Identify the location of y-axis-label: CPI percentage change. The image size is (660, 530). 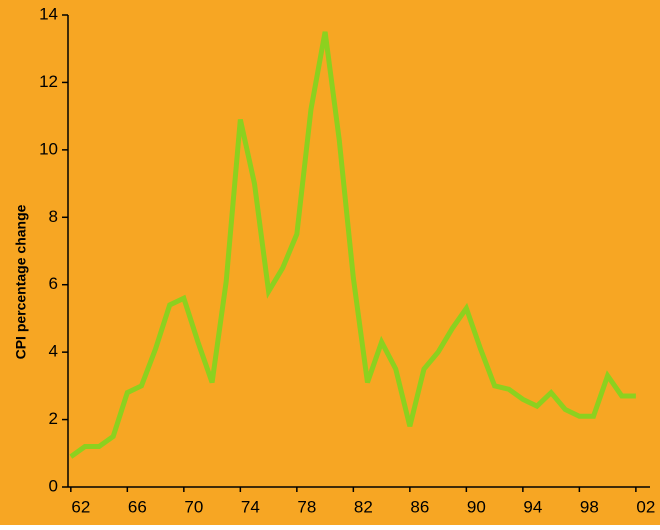
(21, 281).